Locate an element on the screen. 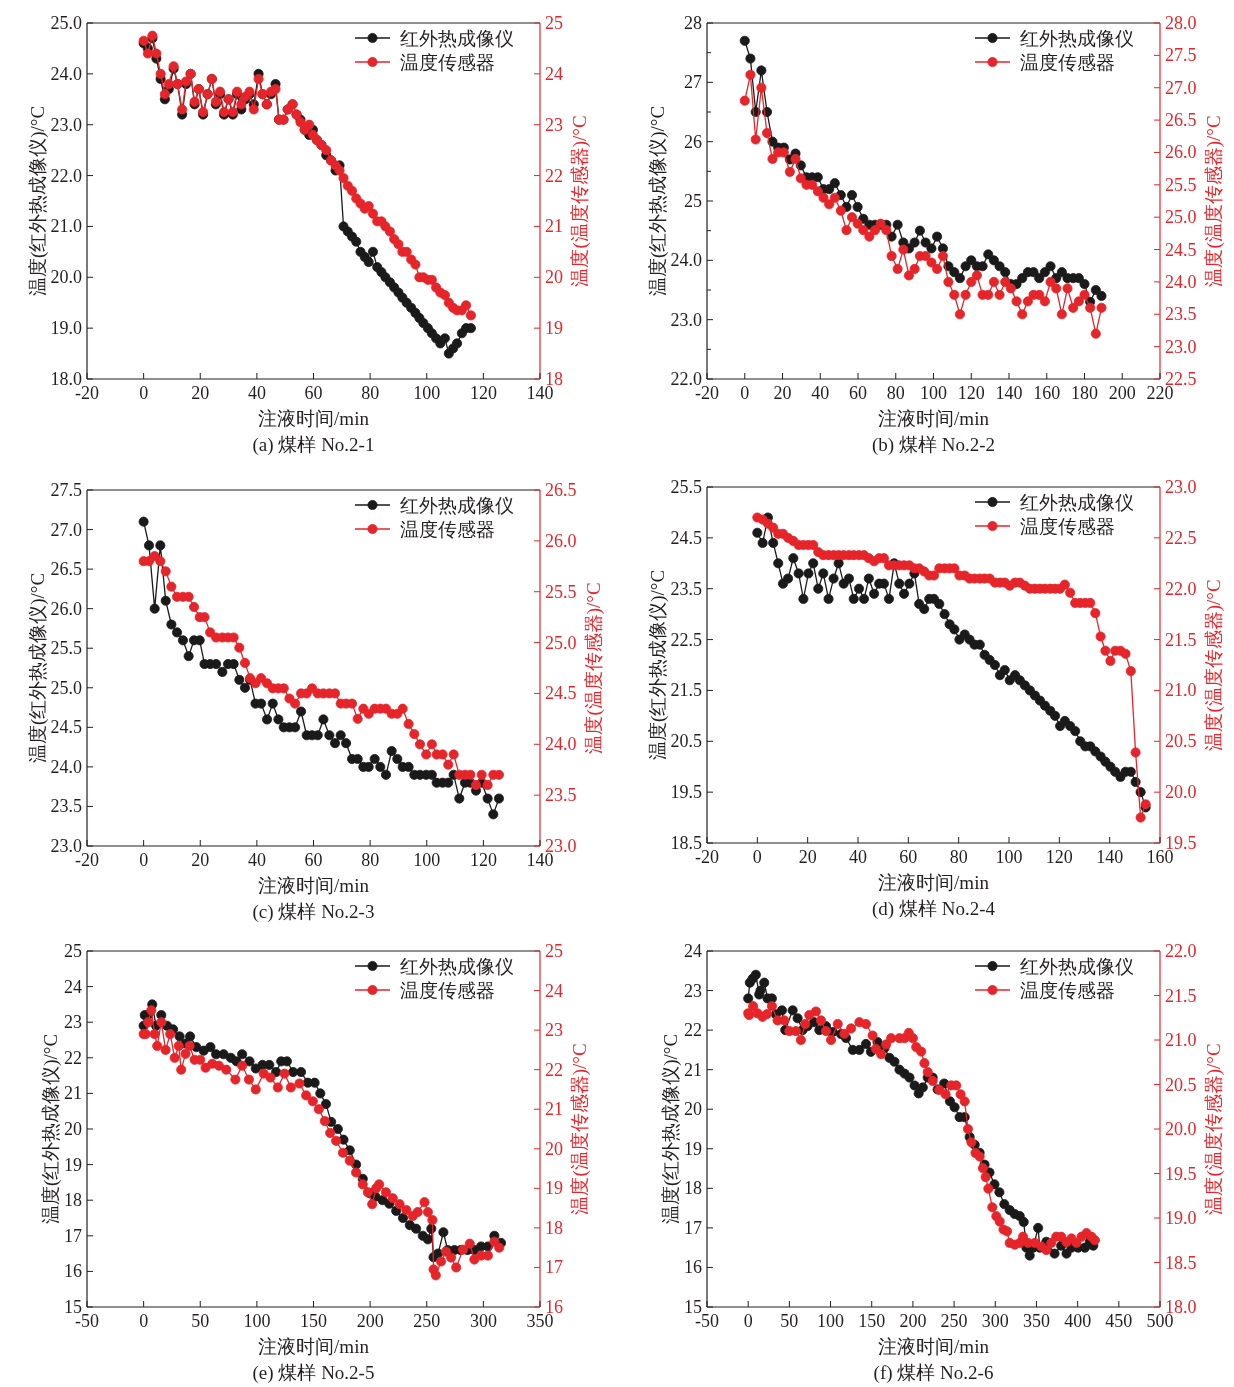 Image resolution: width=1234 pixels, height=1387 pixels. y-tick-label: 28 is located at coordinates (693, 23).